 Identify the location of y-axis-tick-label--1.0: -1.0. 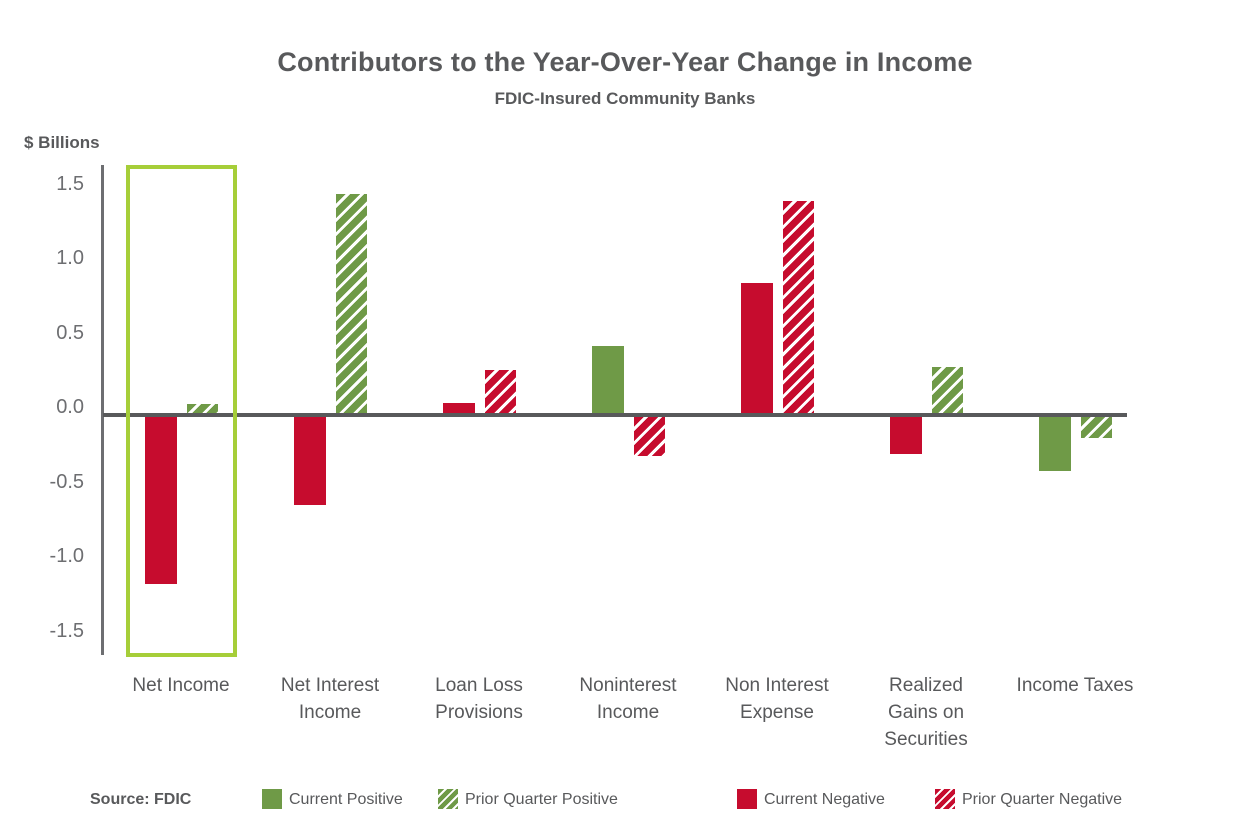
(66, 556).